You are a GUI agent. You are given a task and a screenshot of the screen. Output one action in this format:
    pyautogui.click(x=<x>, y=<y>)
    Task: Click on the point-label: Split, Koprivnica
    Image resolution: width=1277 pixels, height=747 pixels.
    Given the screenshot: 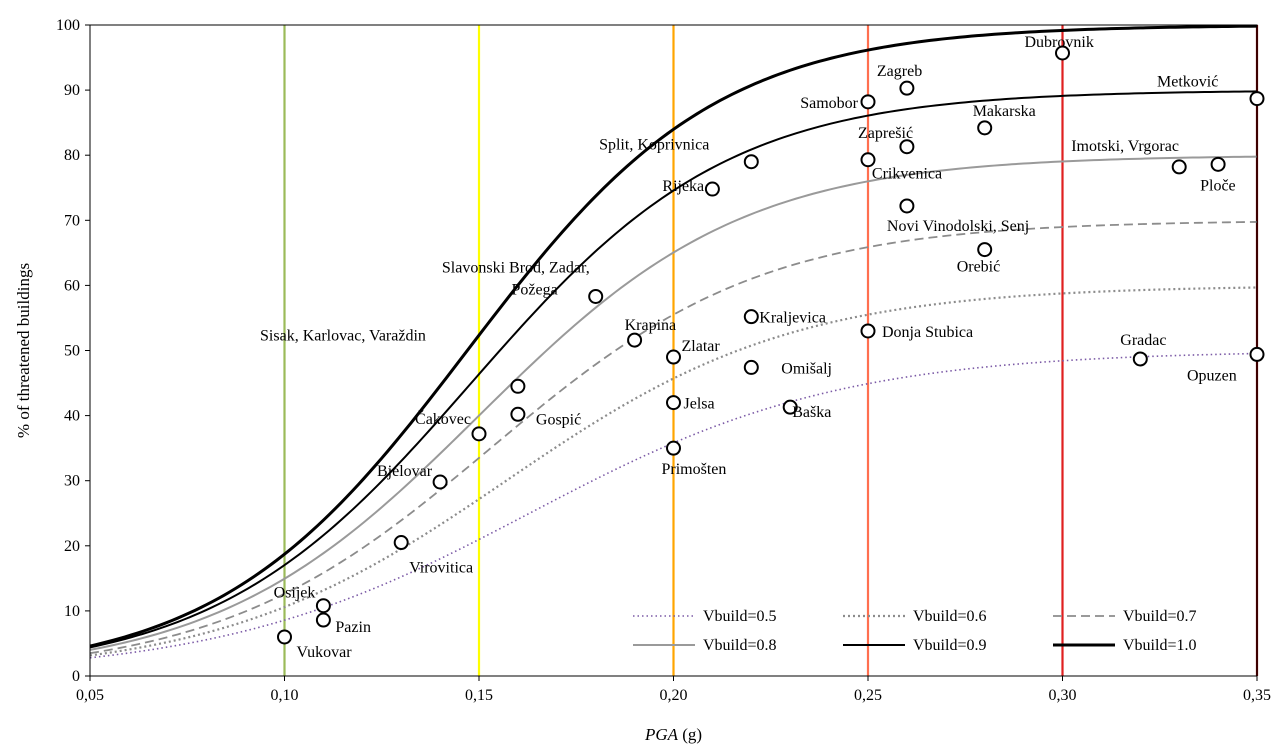 What is the action you would take?
    pyautogui.click(x=654, y=145)
    